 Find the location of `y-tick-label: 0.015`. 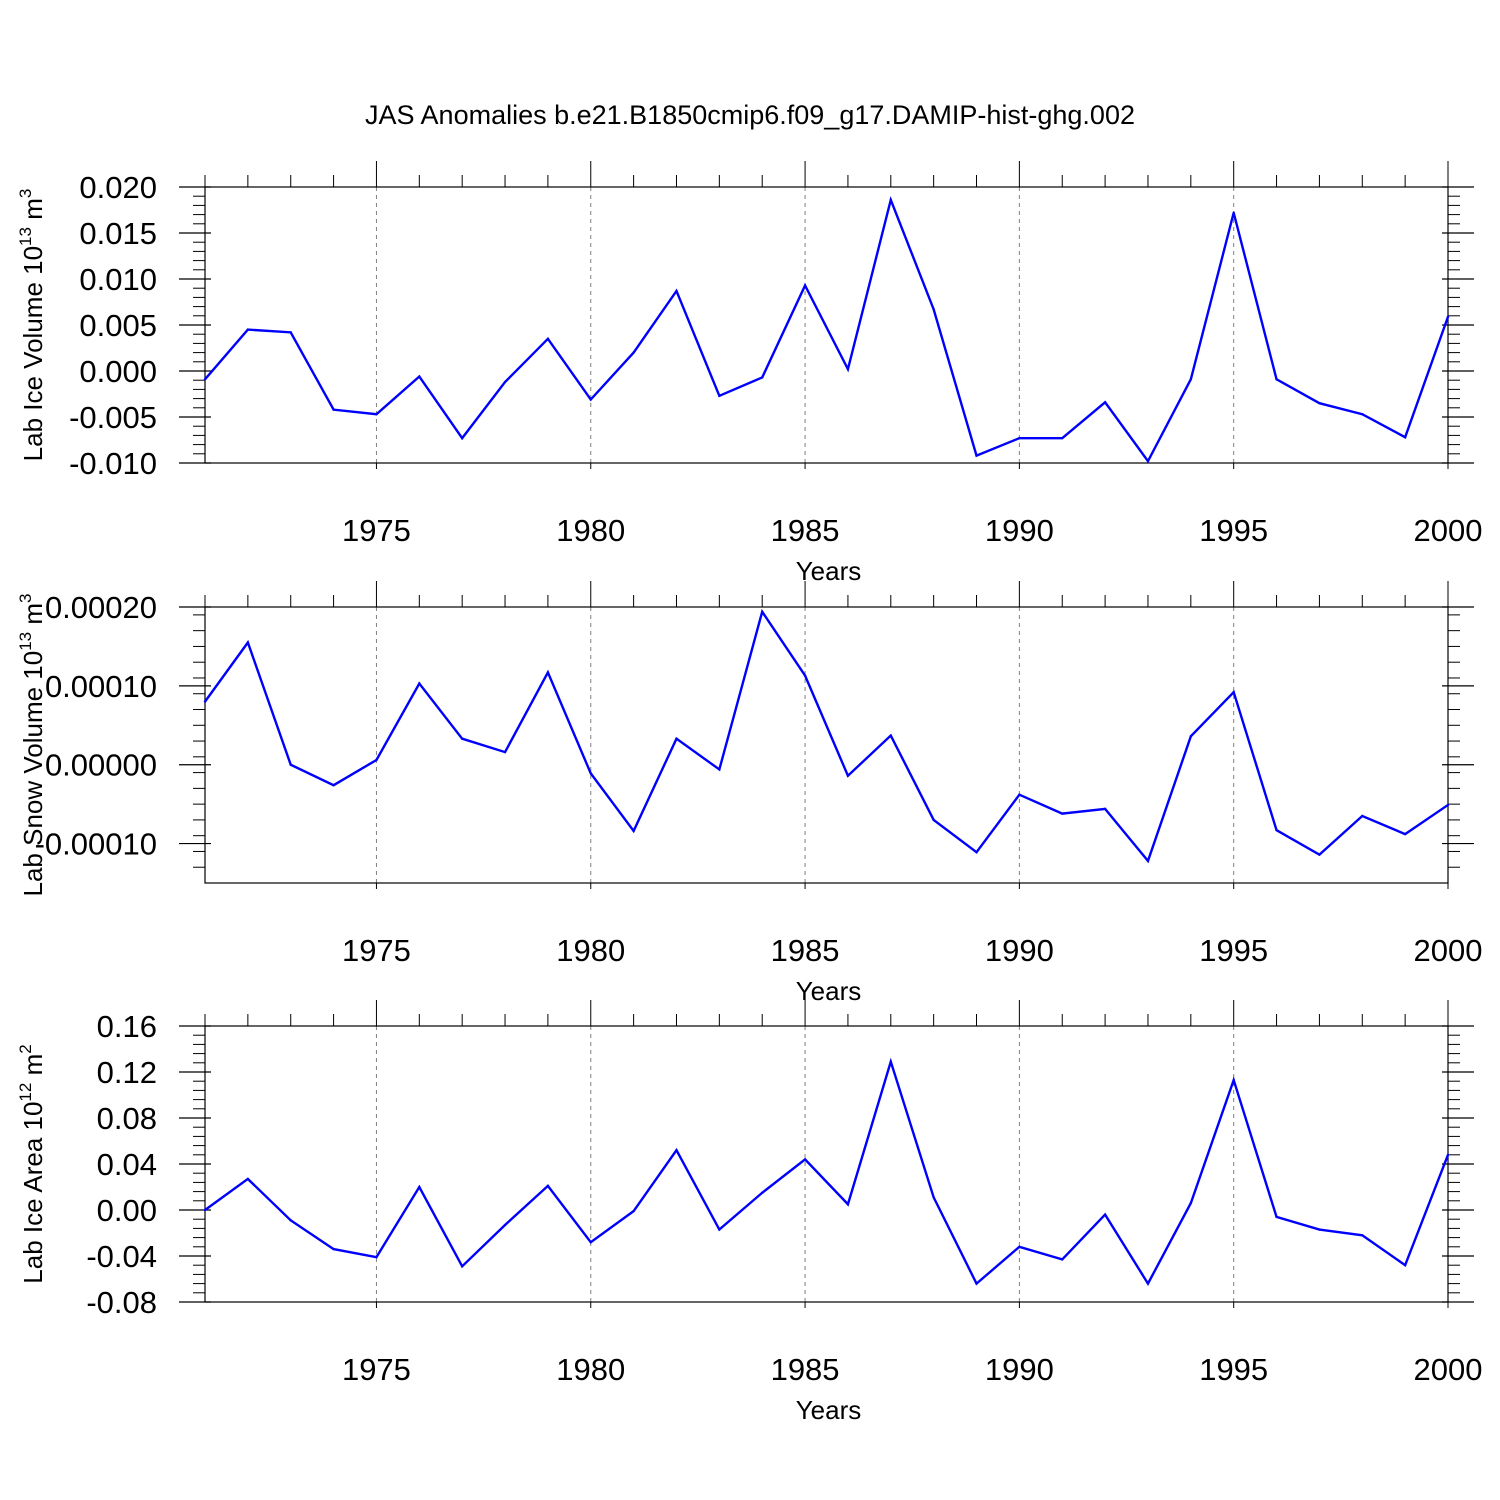

y-tick-label: 0.015 is located at coordinates (118, 233).